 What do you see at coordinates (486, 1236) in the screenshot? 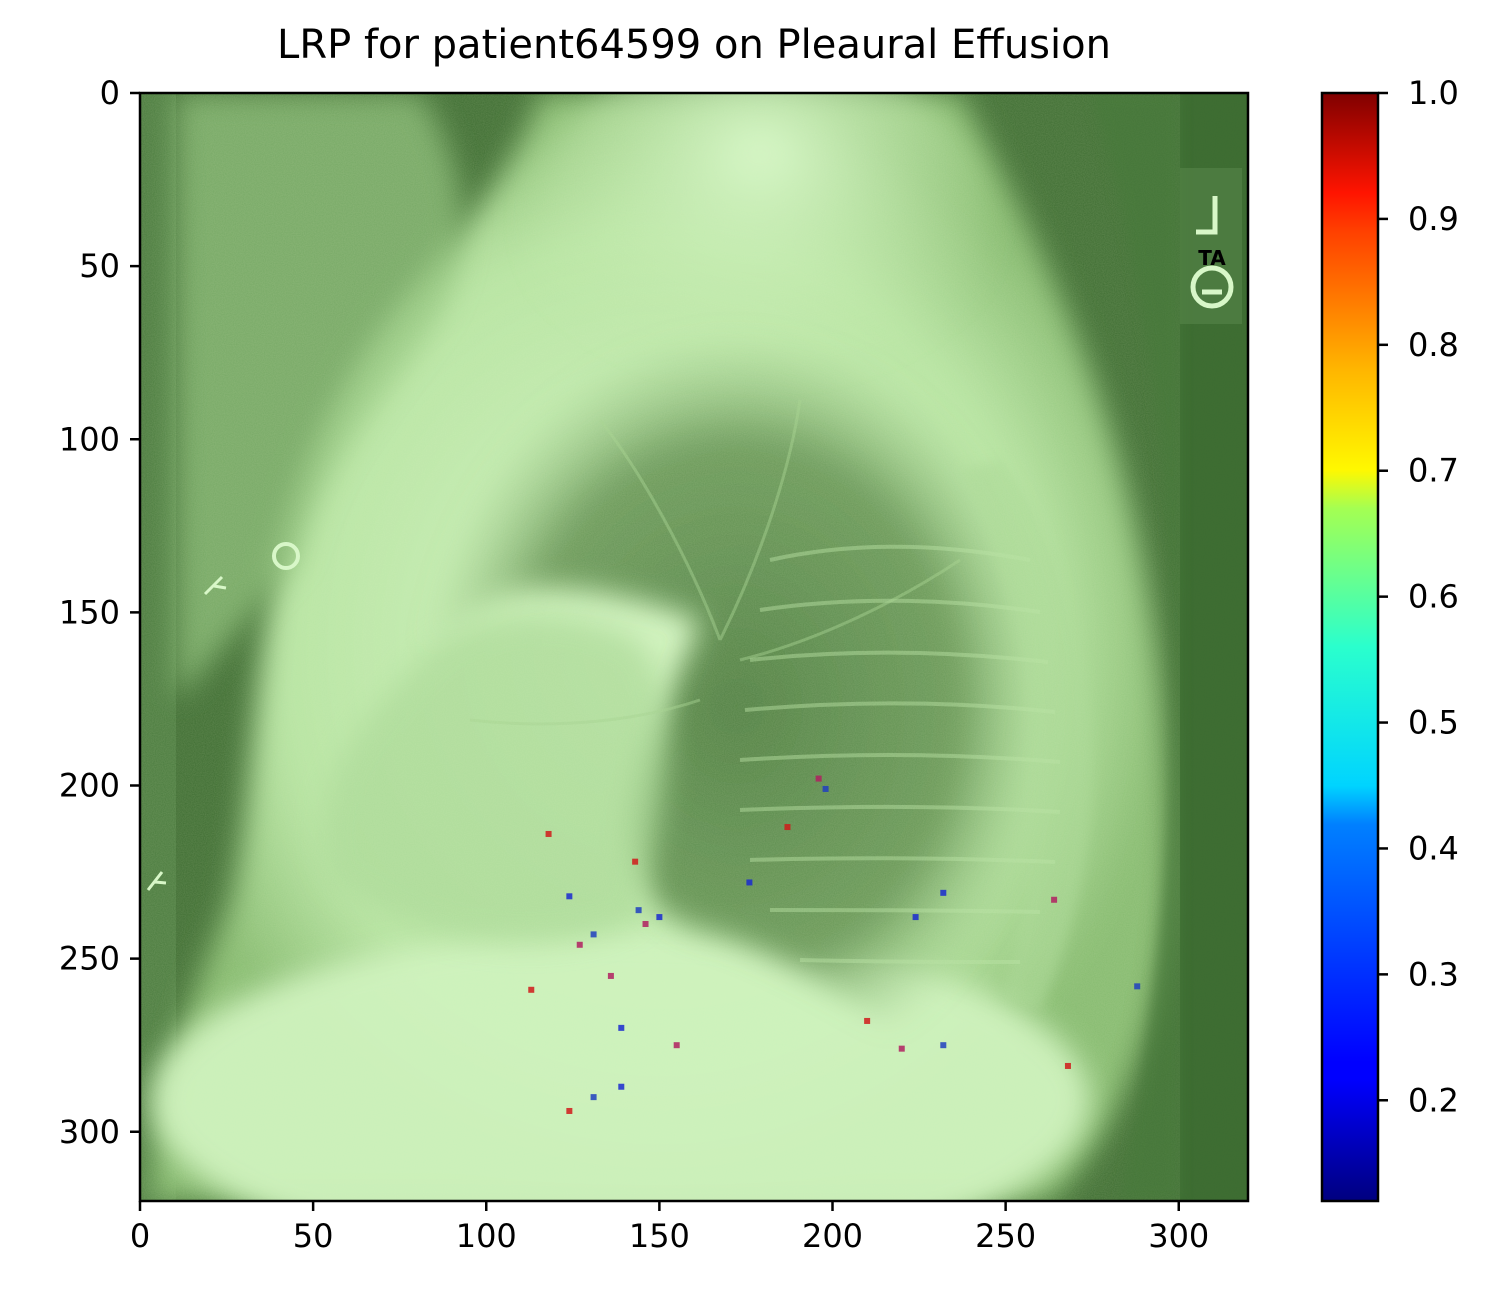
I see `x-tick-label: 100` at bounding box center [486, 1236].